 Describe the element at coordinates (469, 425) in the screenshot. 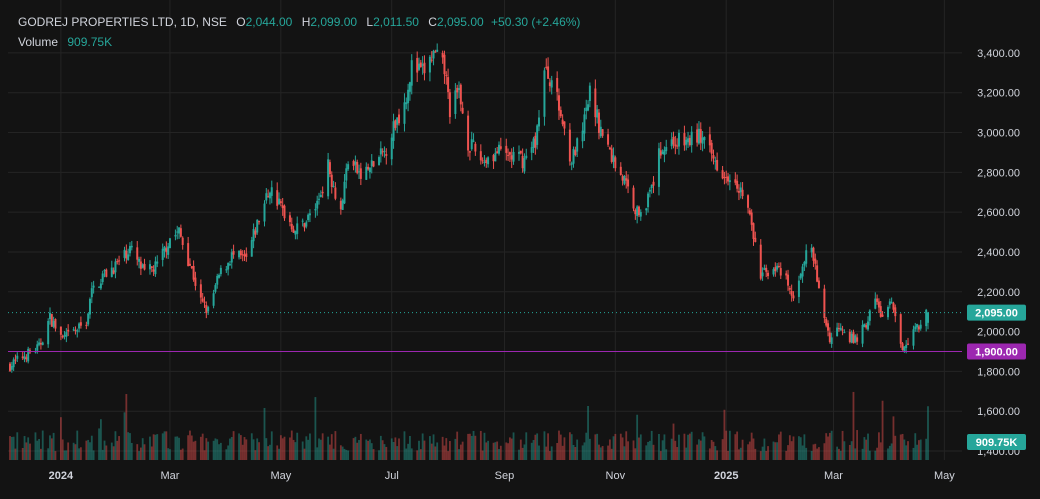

I see `volume-bars` at that location.